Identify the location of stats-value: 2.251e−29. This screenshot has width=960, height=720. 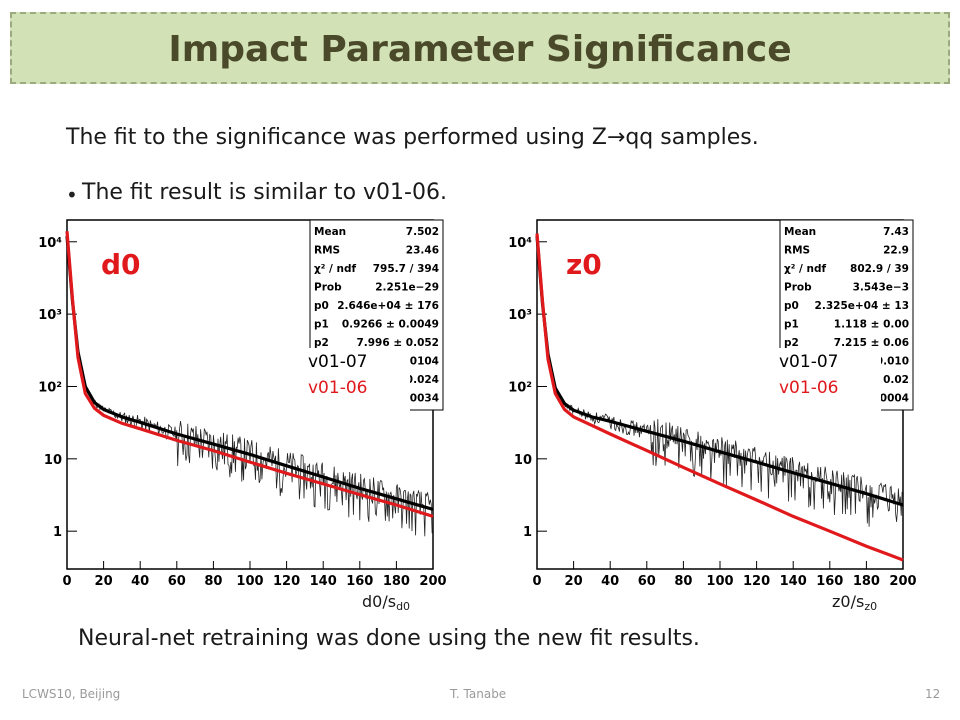
(407, 288).